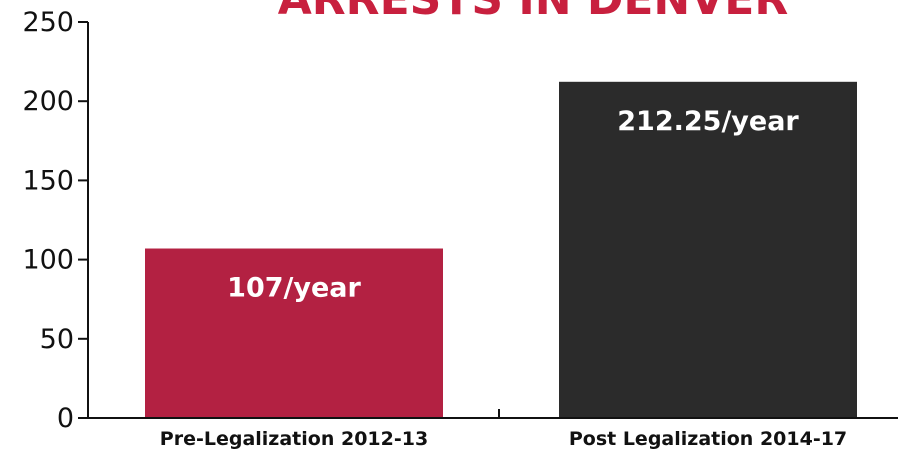 The height and width of the screenshot is (454, 907). I want to click on y-tick-label: 0, so click(65, 418).